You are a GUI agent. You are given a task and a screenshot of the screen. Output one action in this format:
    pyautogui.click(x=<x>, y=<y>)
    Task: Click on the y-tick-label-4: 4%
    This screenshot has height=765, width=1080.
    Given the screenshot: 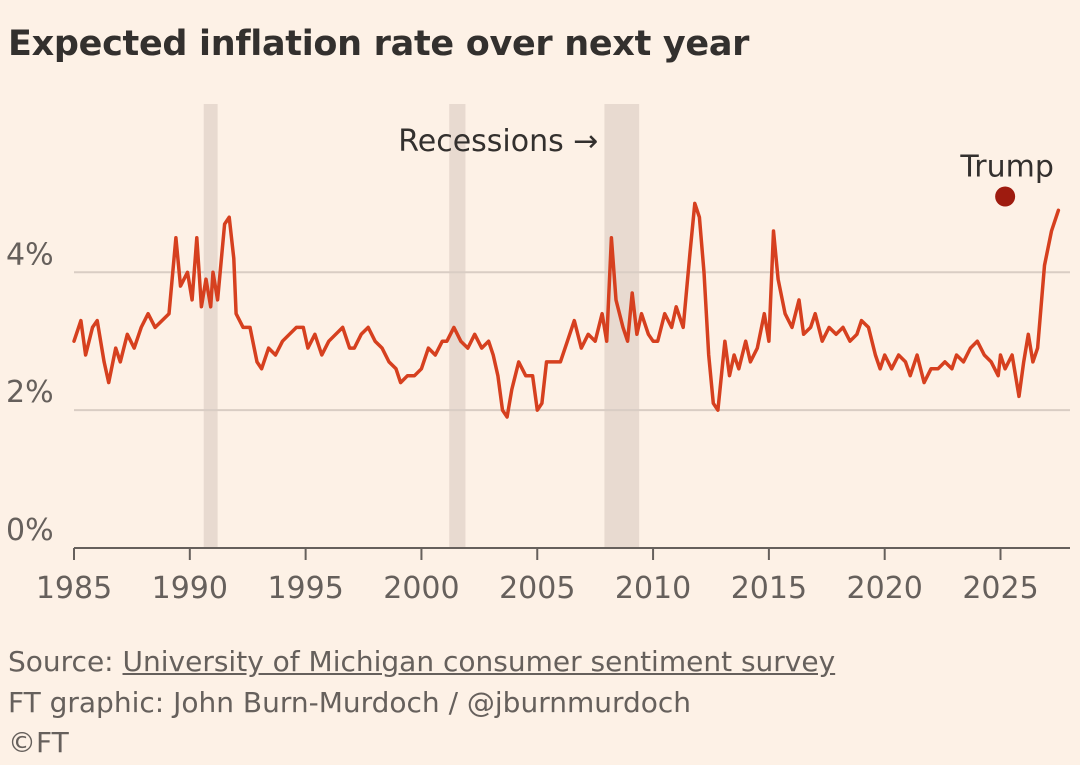 What is the action you would take?
    pyautogui.click(x=30, y=254)
    